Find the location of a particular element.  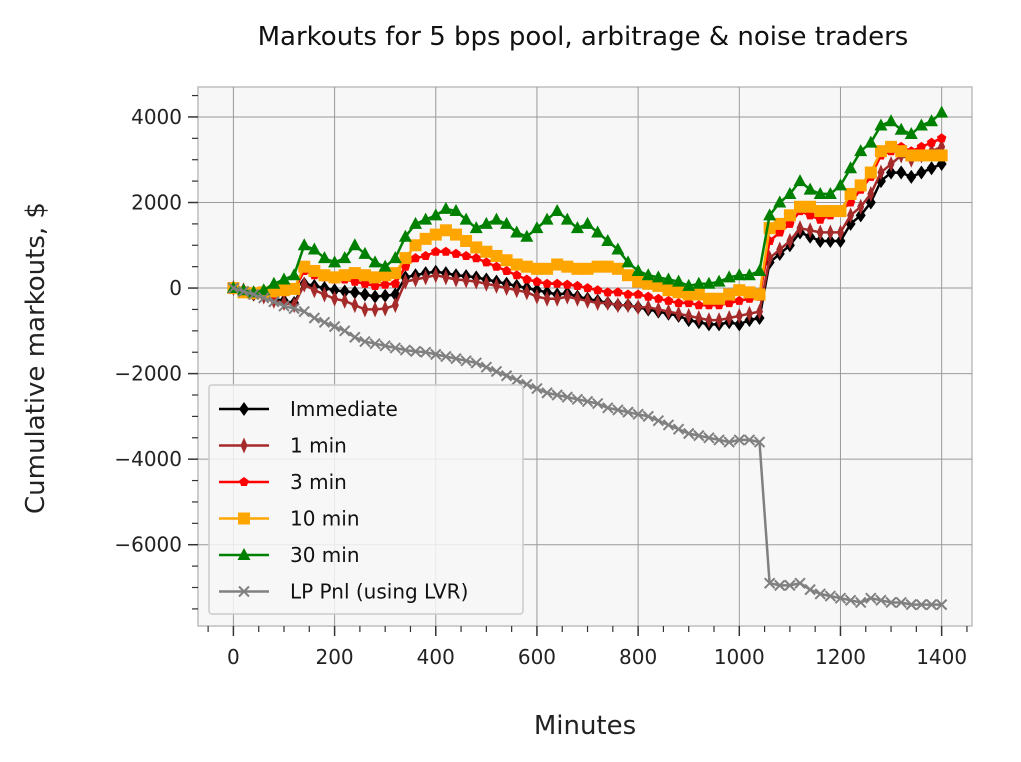

y-tick-label: −2000 is located at coordinates (148, 374).